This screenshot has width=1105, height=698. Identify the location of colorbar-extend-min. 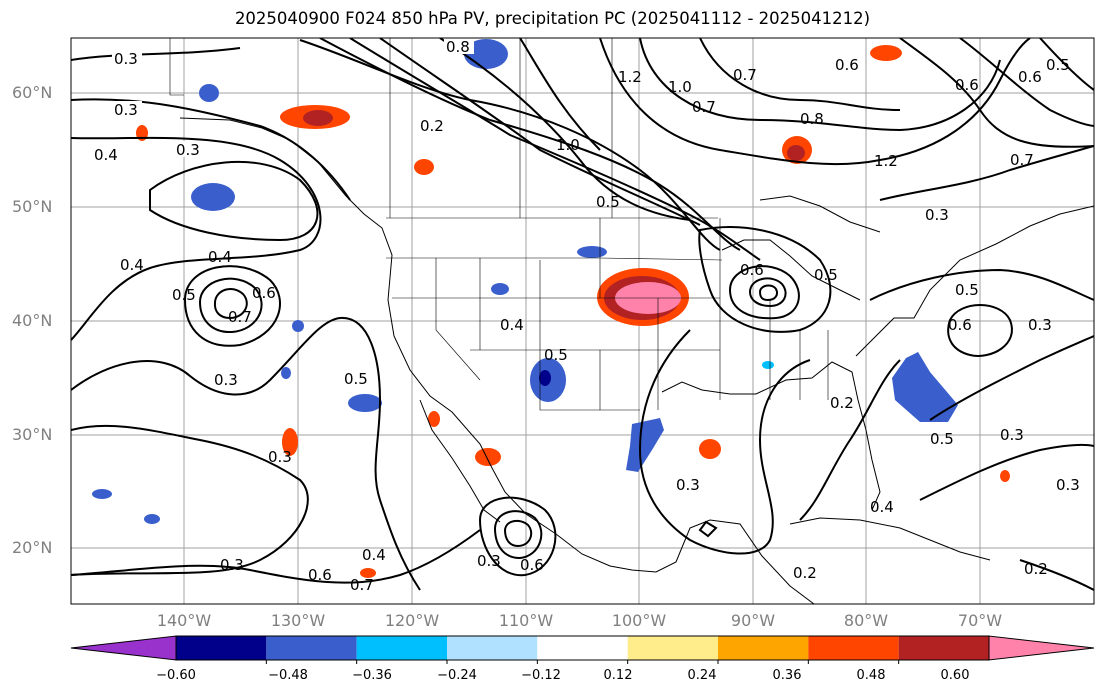
(123, 648).